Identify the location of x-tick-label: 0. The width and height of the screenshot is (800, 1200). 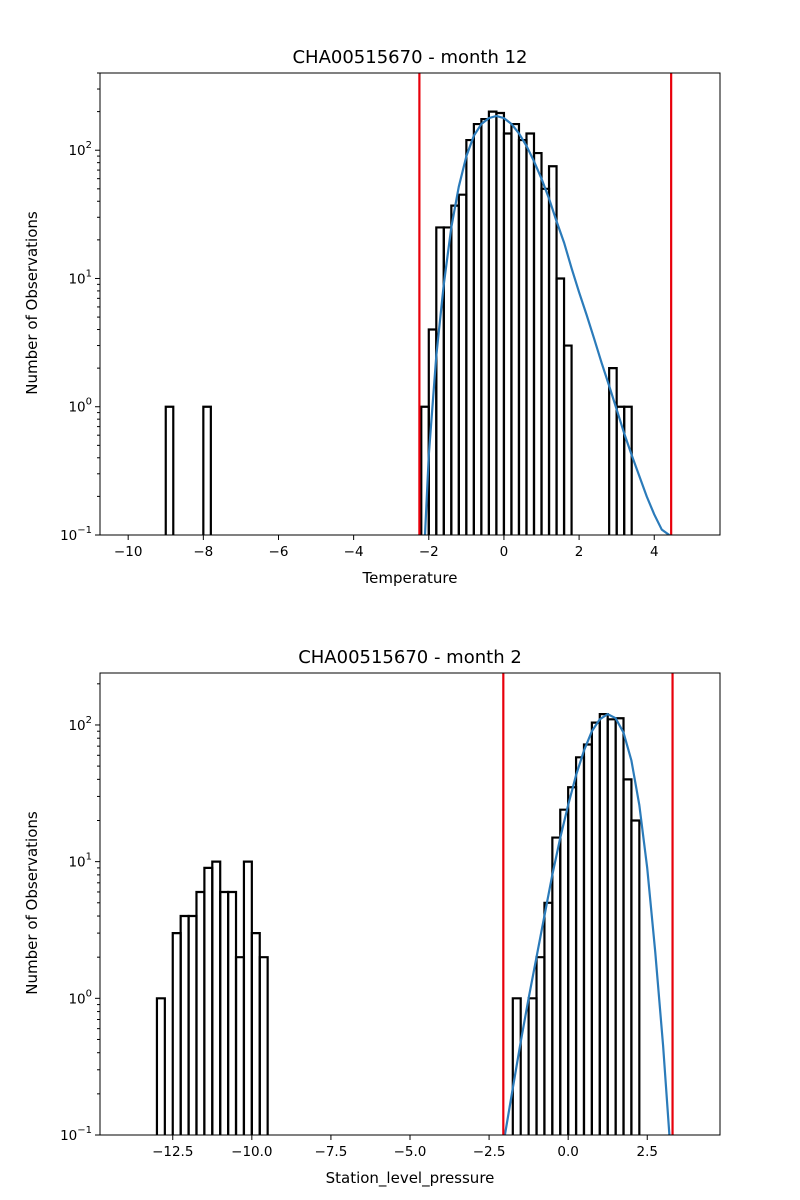
(504, 552).